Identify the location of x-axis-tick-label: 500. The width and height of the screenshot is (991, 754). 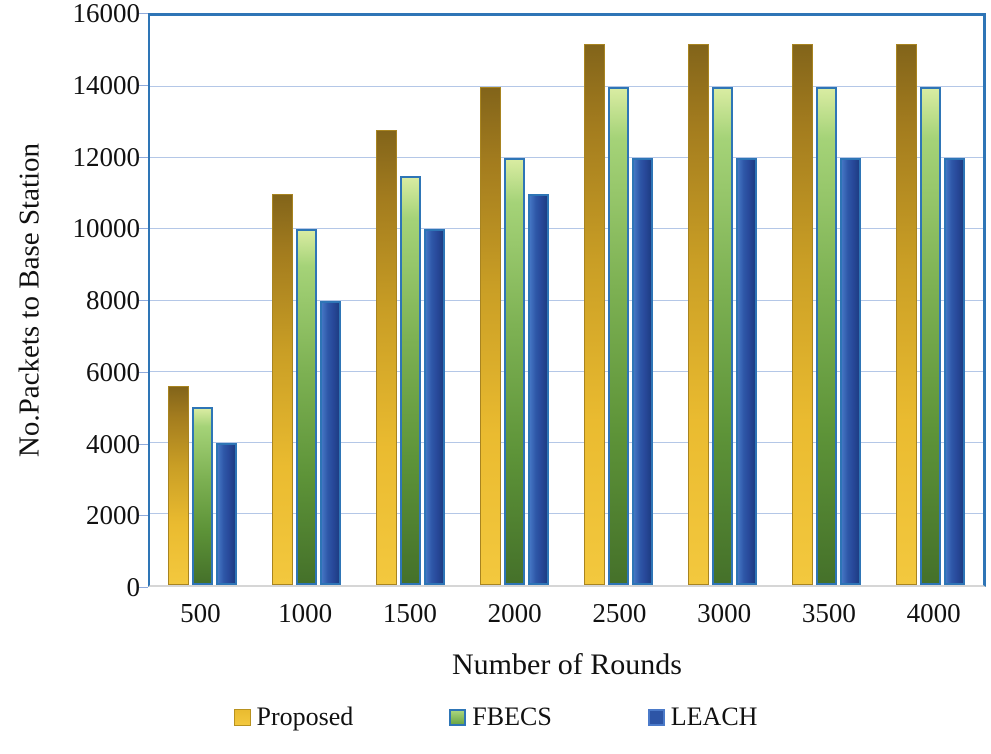
(200, 613).